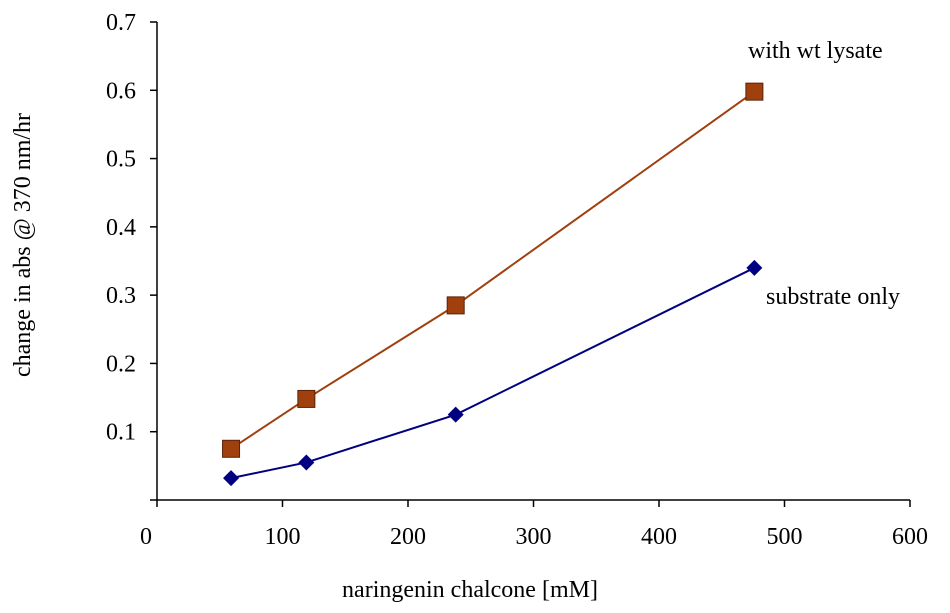  What do you see at coordinates (23, 245) in the screenshot?
I see `y-axis-title: change in abs @ 370 nm/hr` at bounding box center [23, 245].